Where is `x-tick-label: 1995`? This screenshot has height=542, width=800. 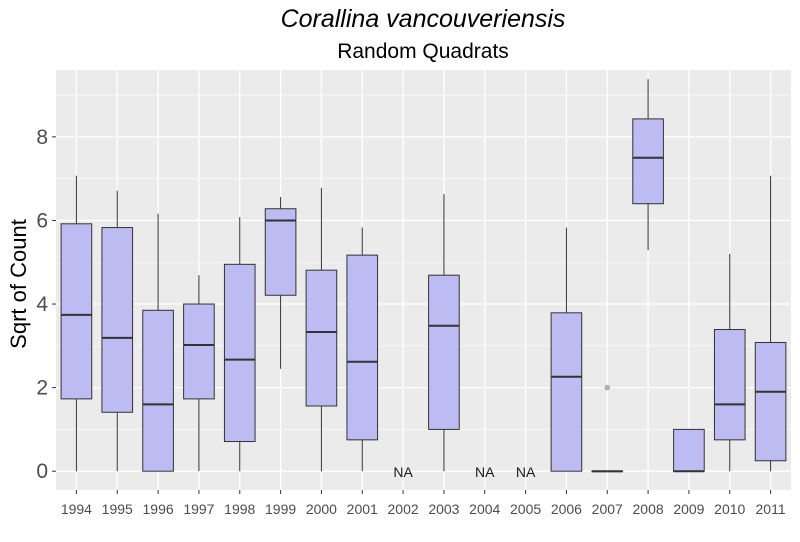 x-tick-label: 1995 is located at coordinates (117, 509).